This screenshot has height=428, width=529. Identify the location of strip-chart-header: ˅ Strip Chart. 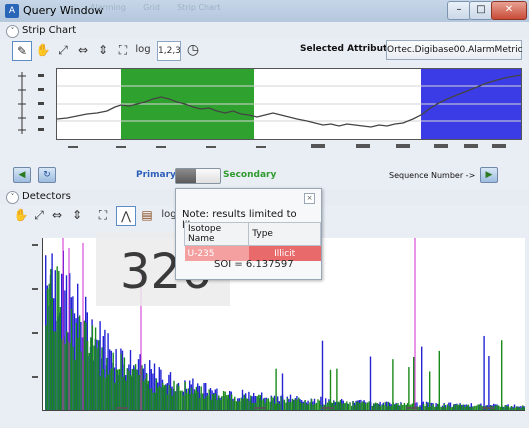
(264, 31).